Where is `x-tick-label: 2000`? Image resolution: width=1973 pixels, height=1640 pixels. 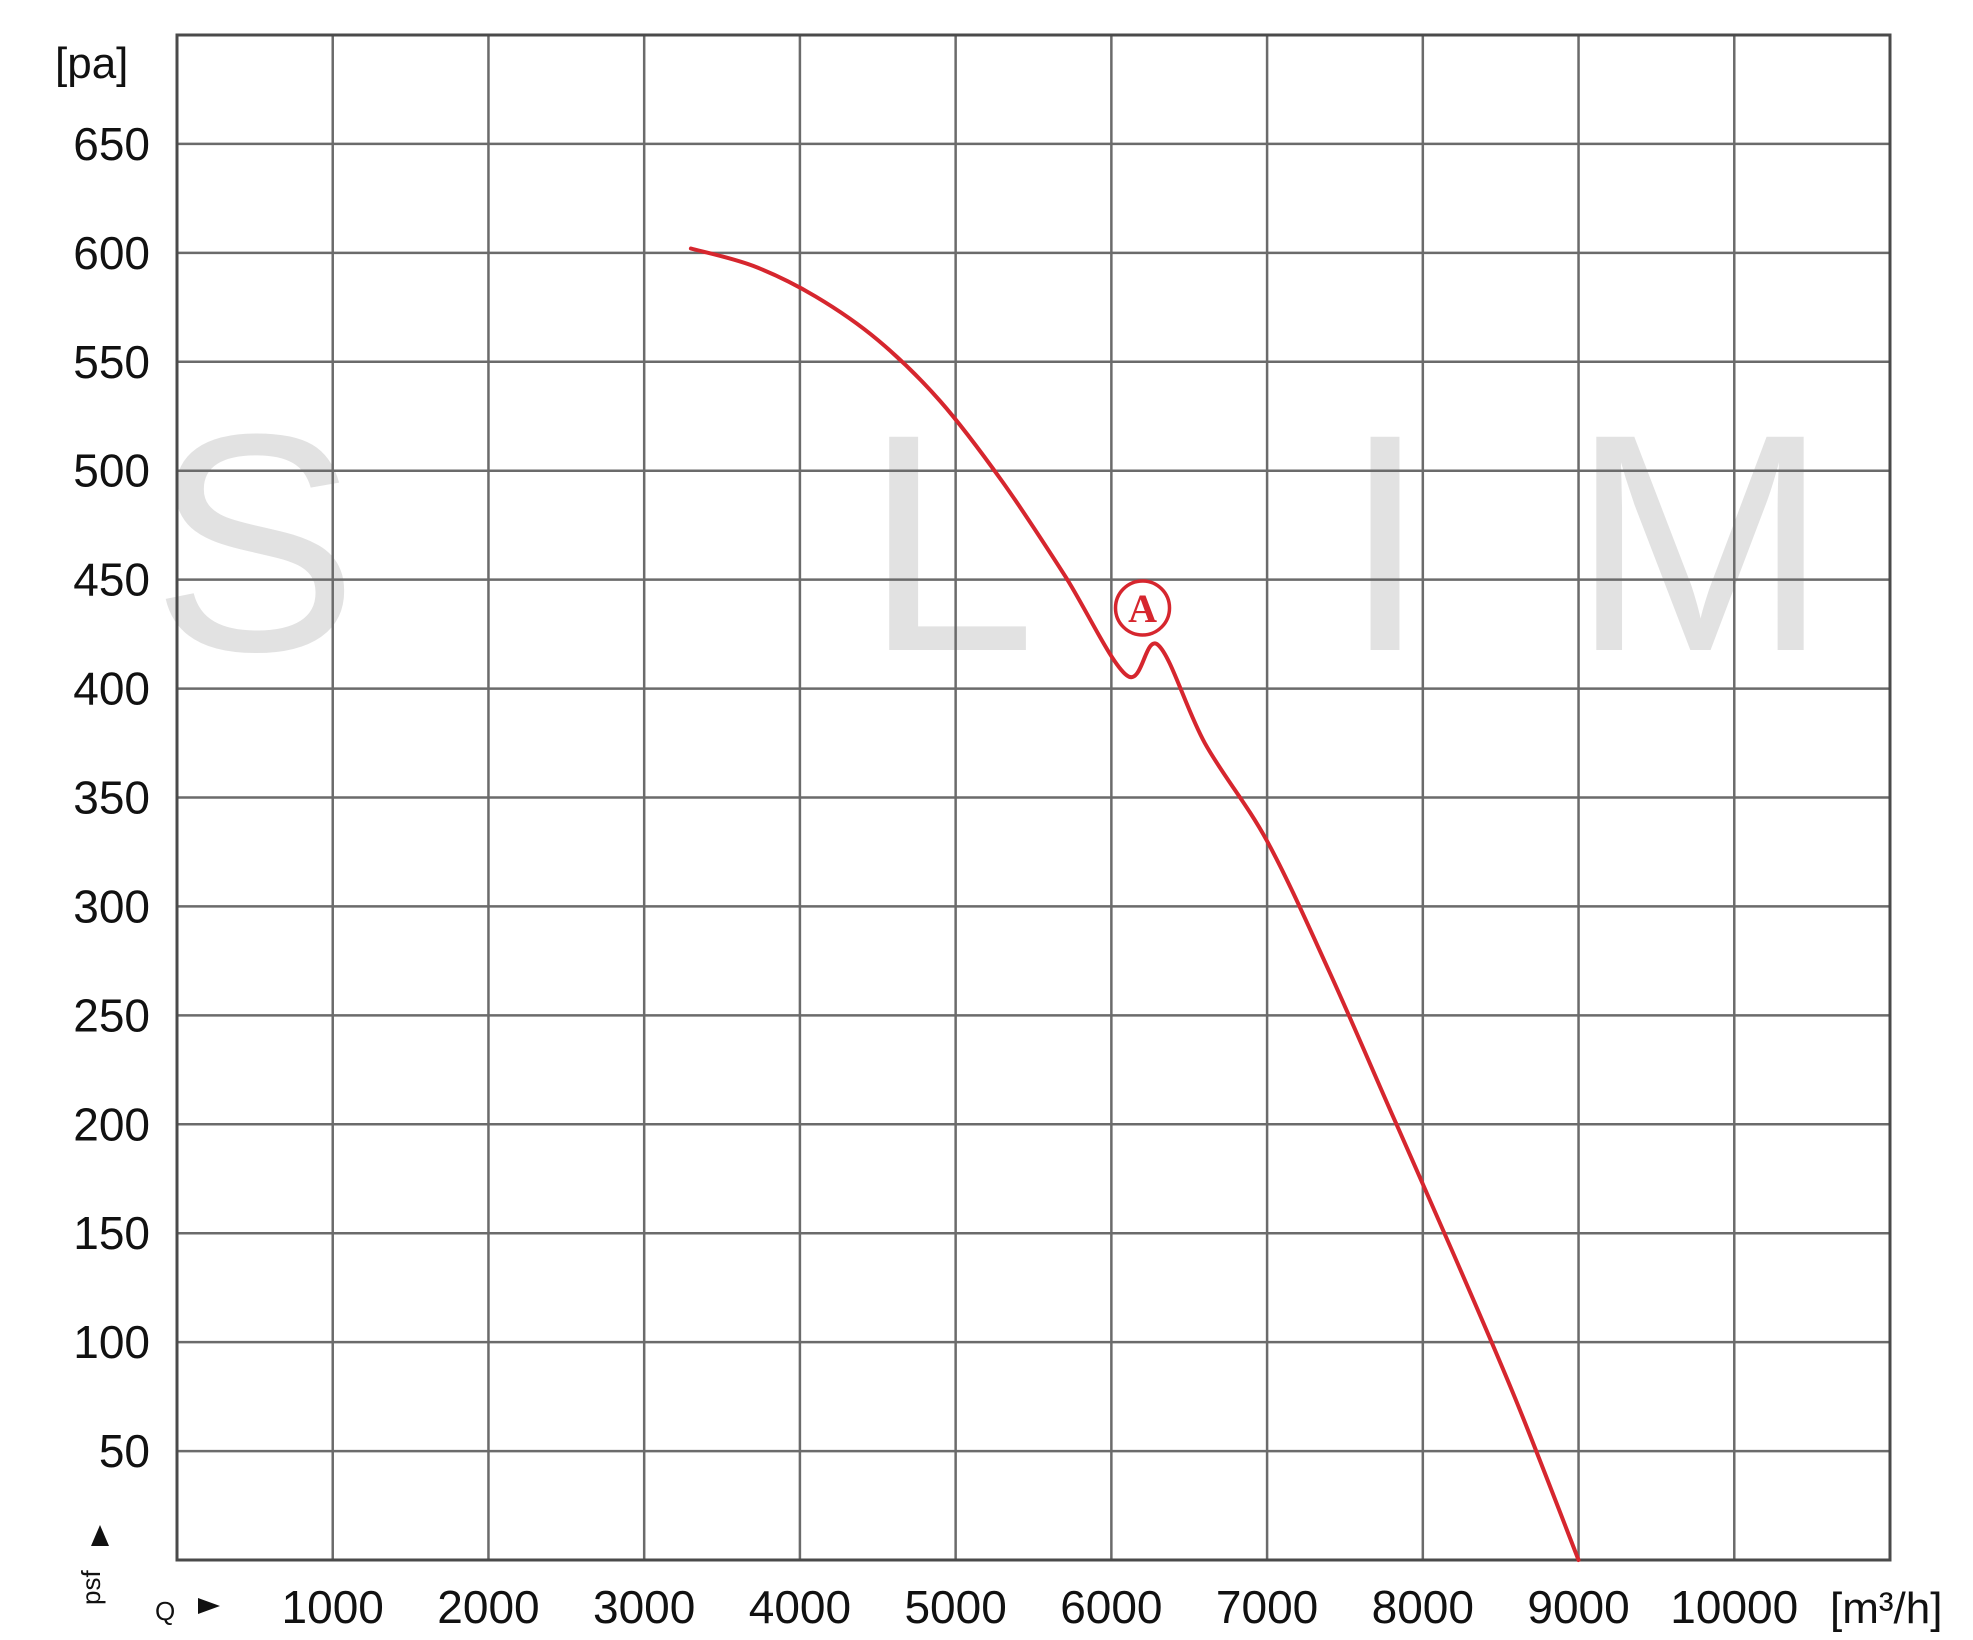
x-tick-label: 2000 is located at coordinates (488, 1607).